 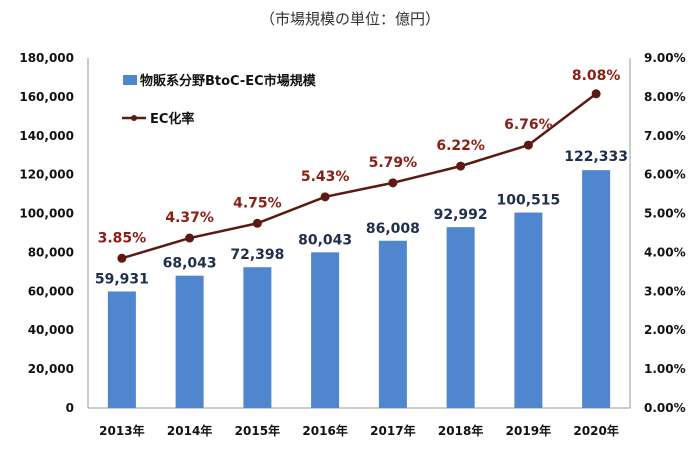 What do you see at coordinates (257, 430) in the screenshot?
I see `x-tick-label: 2015年` at bounding box center [257, 430].